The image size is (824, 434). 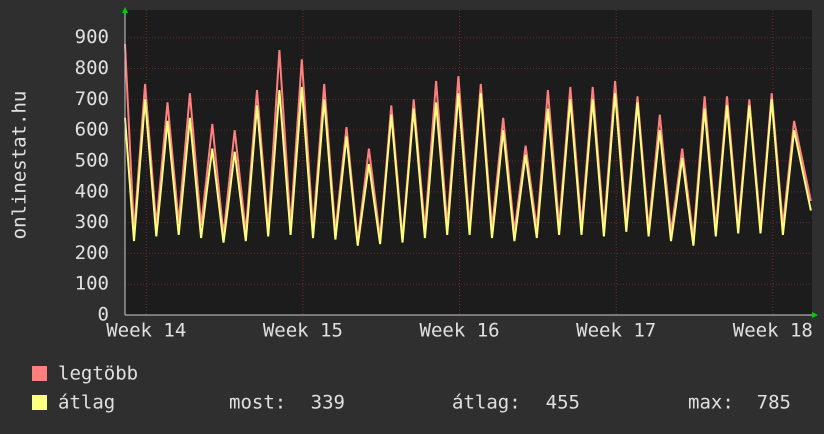 I want to click on stat-value: 339, so click(x=328, y=403).